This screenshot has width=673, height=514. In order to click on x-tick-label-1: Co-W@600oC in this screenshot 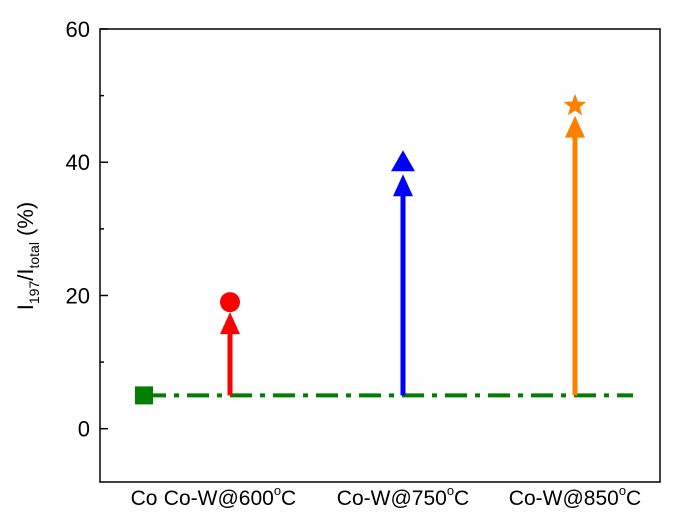, I will do `click(230, 496)`.